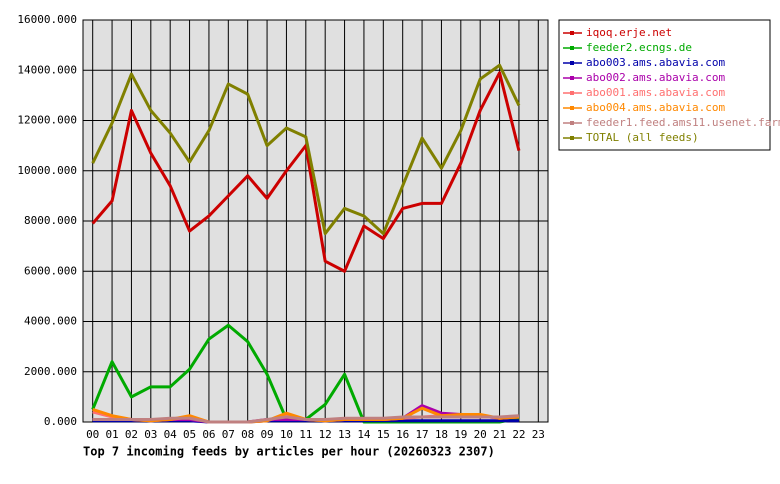  What do you see at coordinates (50, 270) in the screenshot?
I see `y-tick-label: 6000.000` at bounding box center [50, 270].